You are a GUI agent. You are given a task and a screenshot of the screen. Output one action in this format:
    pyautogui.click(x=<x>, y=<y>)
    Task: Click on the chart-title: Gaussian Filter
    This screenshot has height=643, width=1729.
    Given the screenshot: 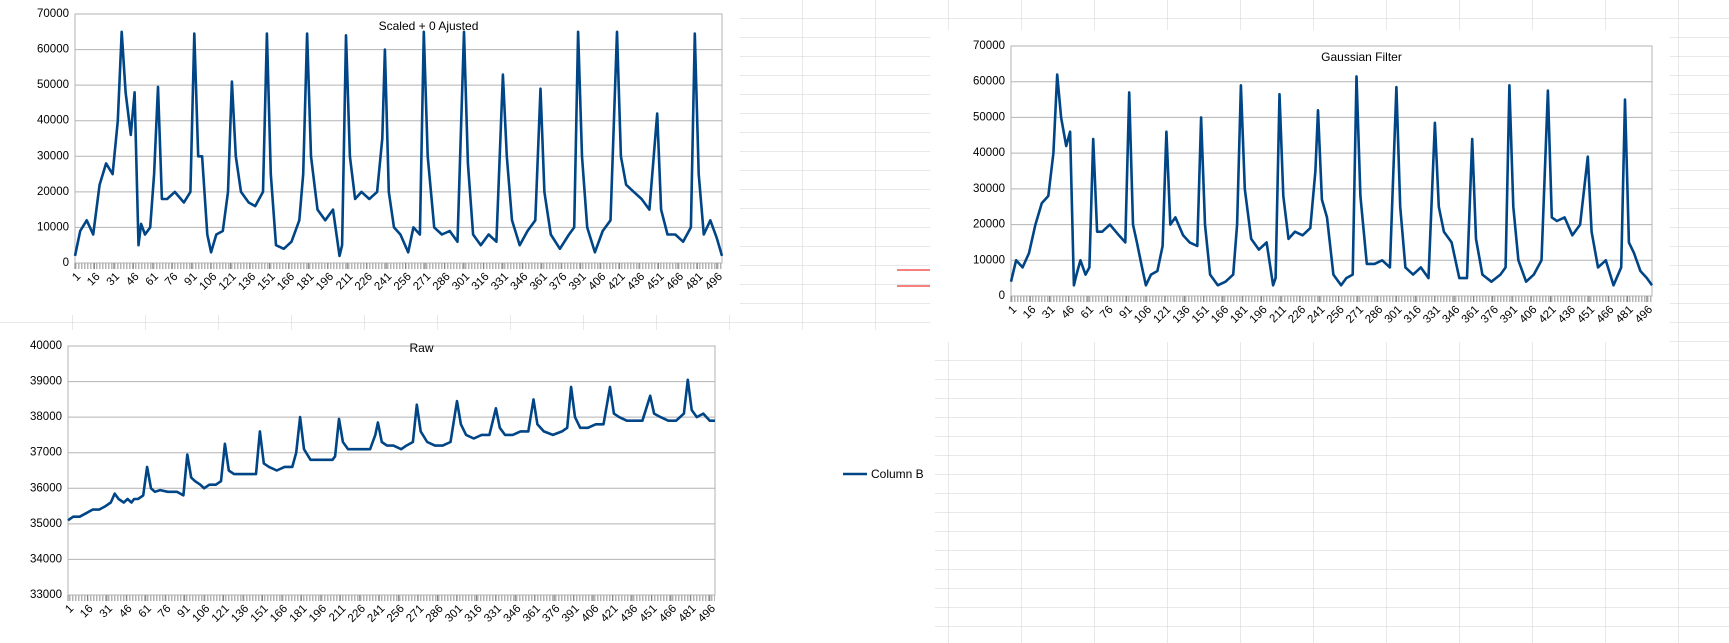 What is the action you would take?
    pyautogui.click(x=1361, y=57)
    